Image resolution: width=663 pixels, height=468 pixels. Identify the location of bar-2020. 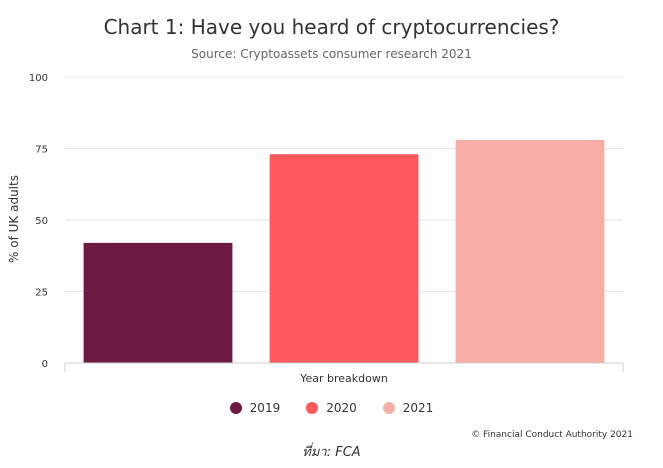
(344, 258).